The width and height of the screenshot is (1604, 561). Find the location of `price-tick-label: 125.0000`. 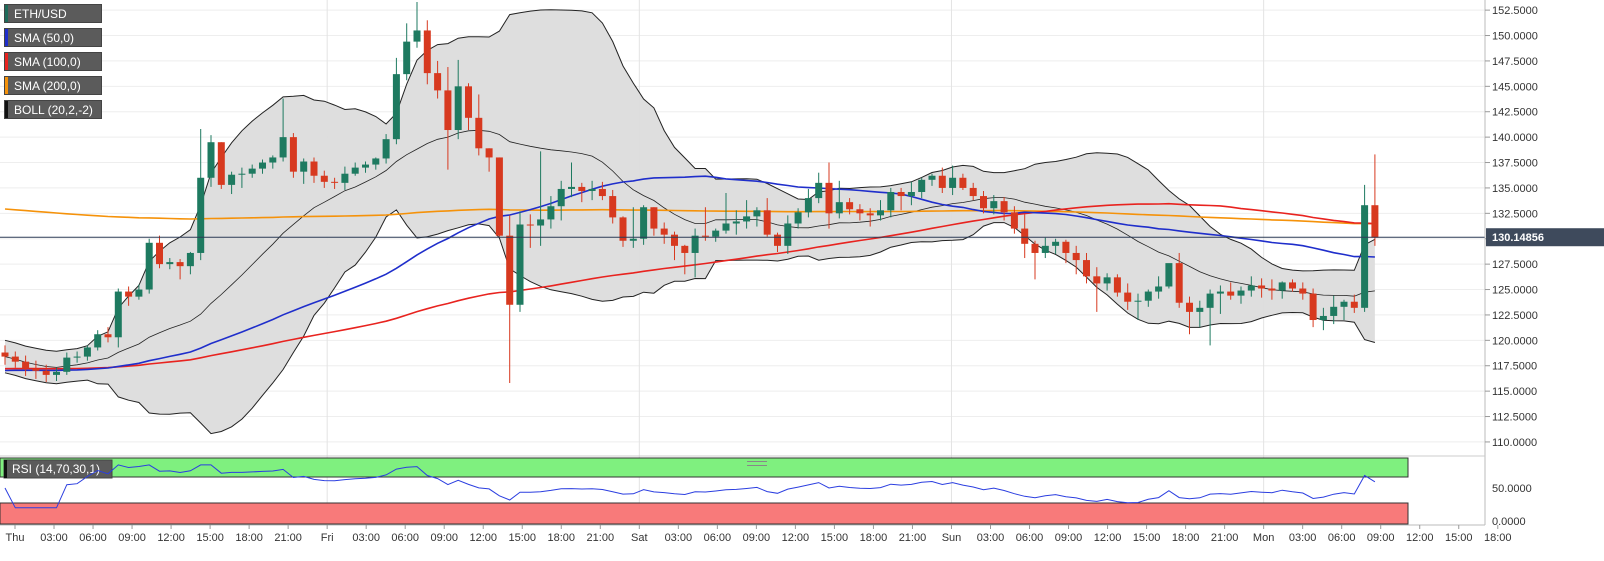

price-tick-label: 125.0000 is located at coordinates (1515, 291).